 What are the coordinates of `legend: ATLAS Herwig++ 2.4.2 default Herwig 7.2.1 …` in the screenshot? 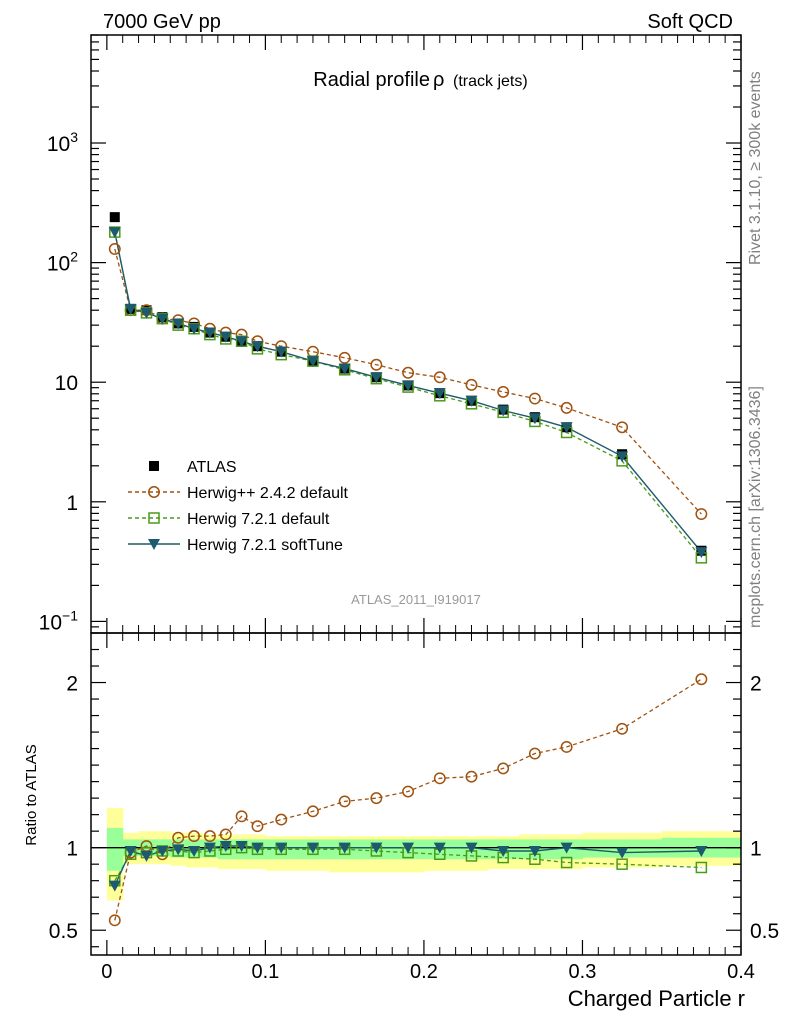 It's located at (238, 506).